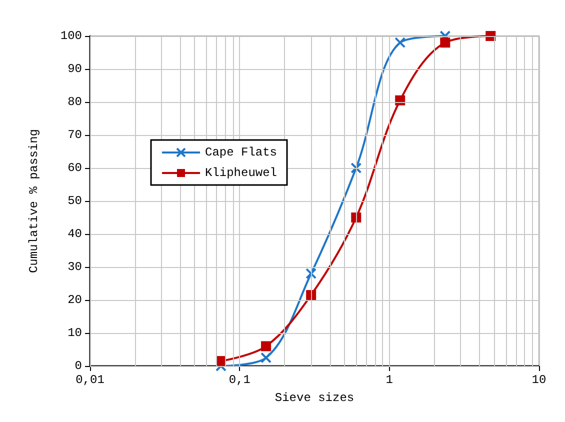  What do you see at coordinates (75, 135) in the screenshot?
I see `y-tick-label: 70` at bounding box center [75, 135].